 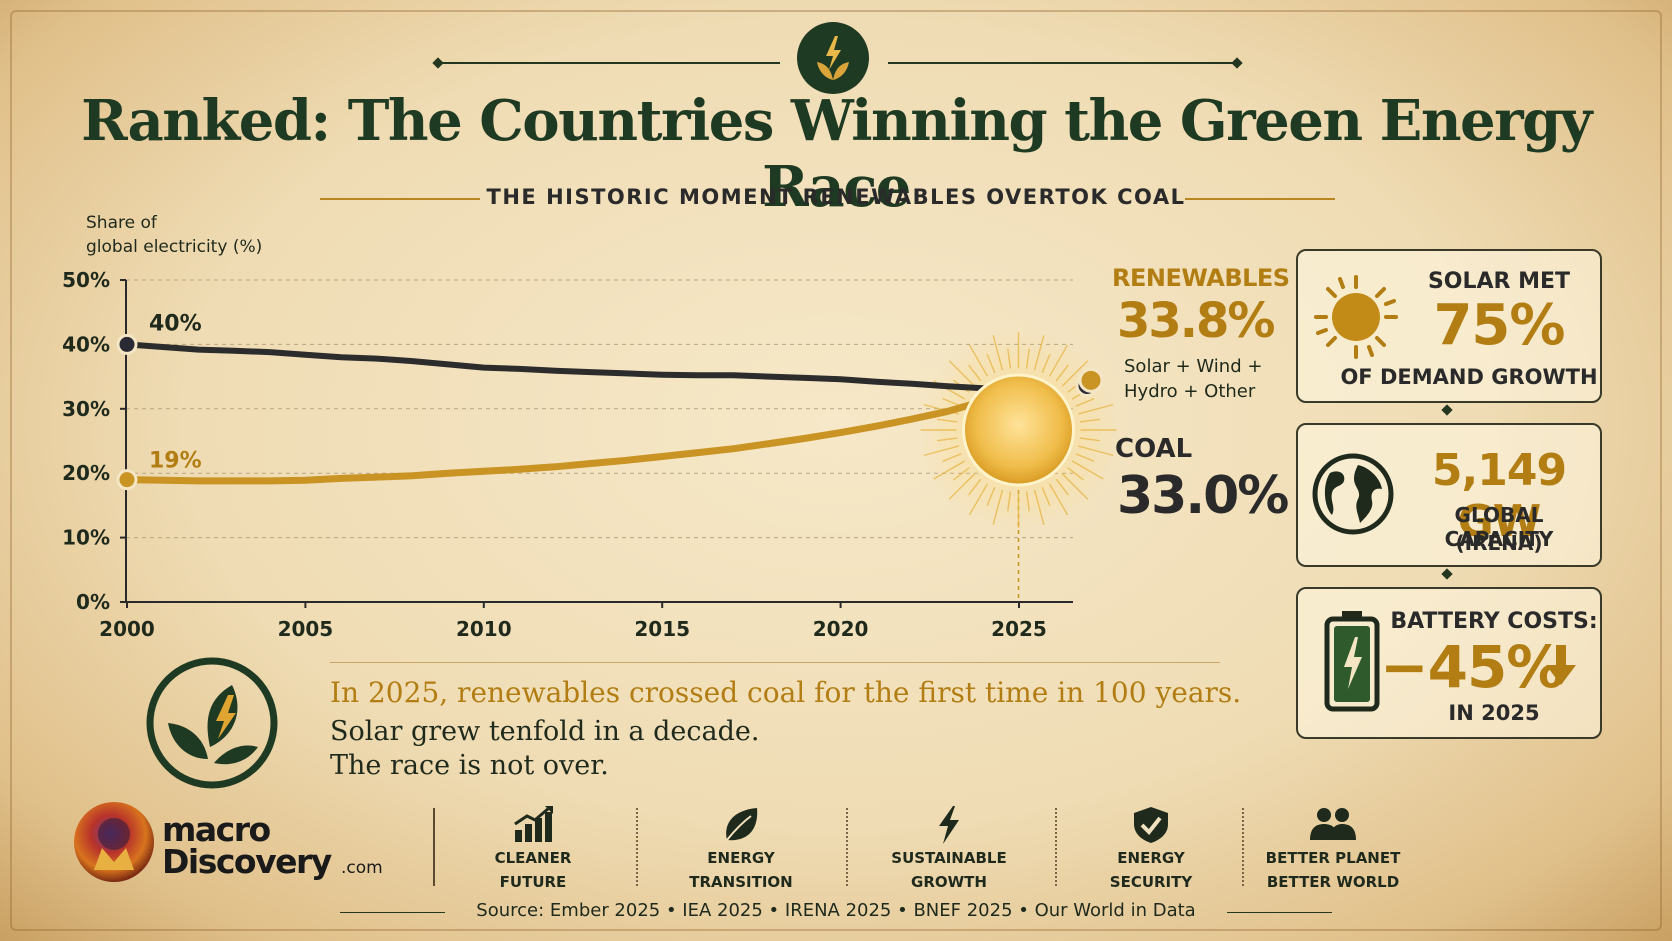 I want to click on battery-card-line1: BATTERY COSTS:, so click(x=1494, y=621).